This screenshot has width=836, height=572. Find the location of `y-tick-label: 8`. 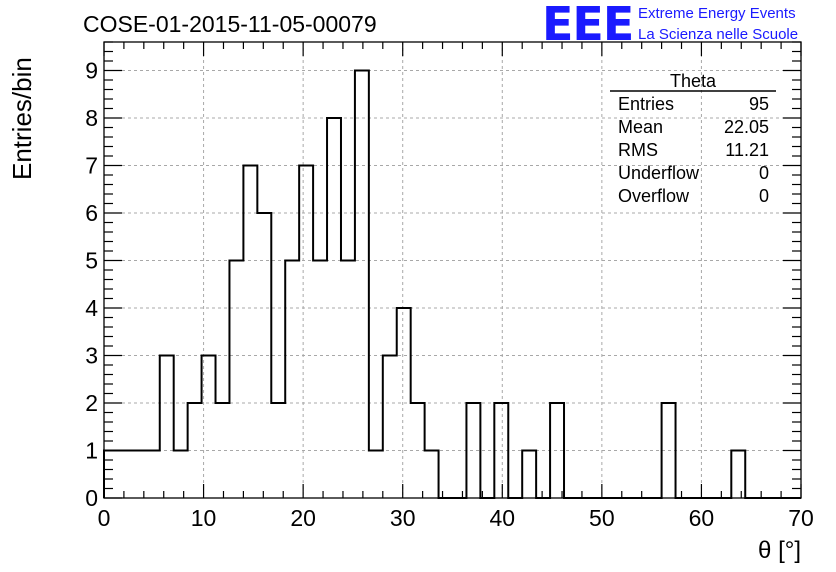

y-tick-label: 8 is located at coordinates (91, 118).